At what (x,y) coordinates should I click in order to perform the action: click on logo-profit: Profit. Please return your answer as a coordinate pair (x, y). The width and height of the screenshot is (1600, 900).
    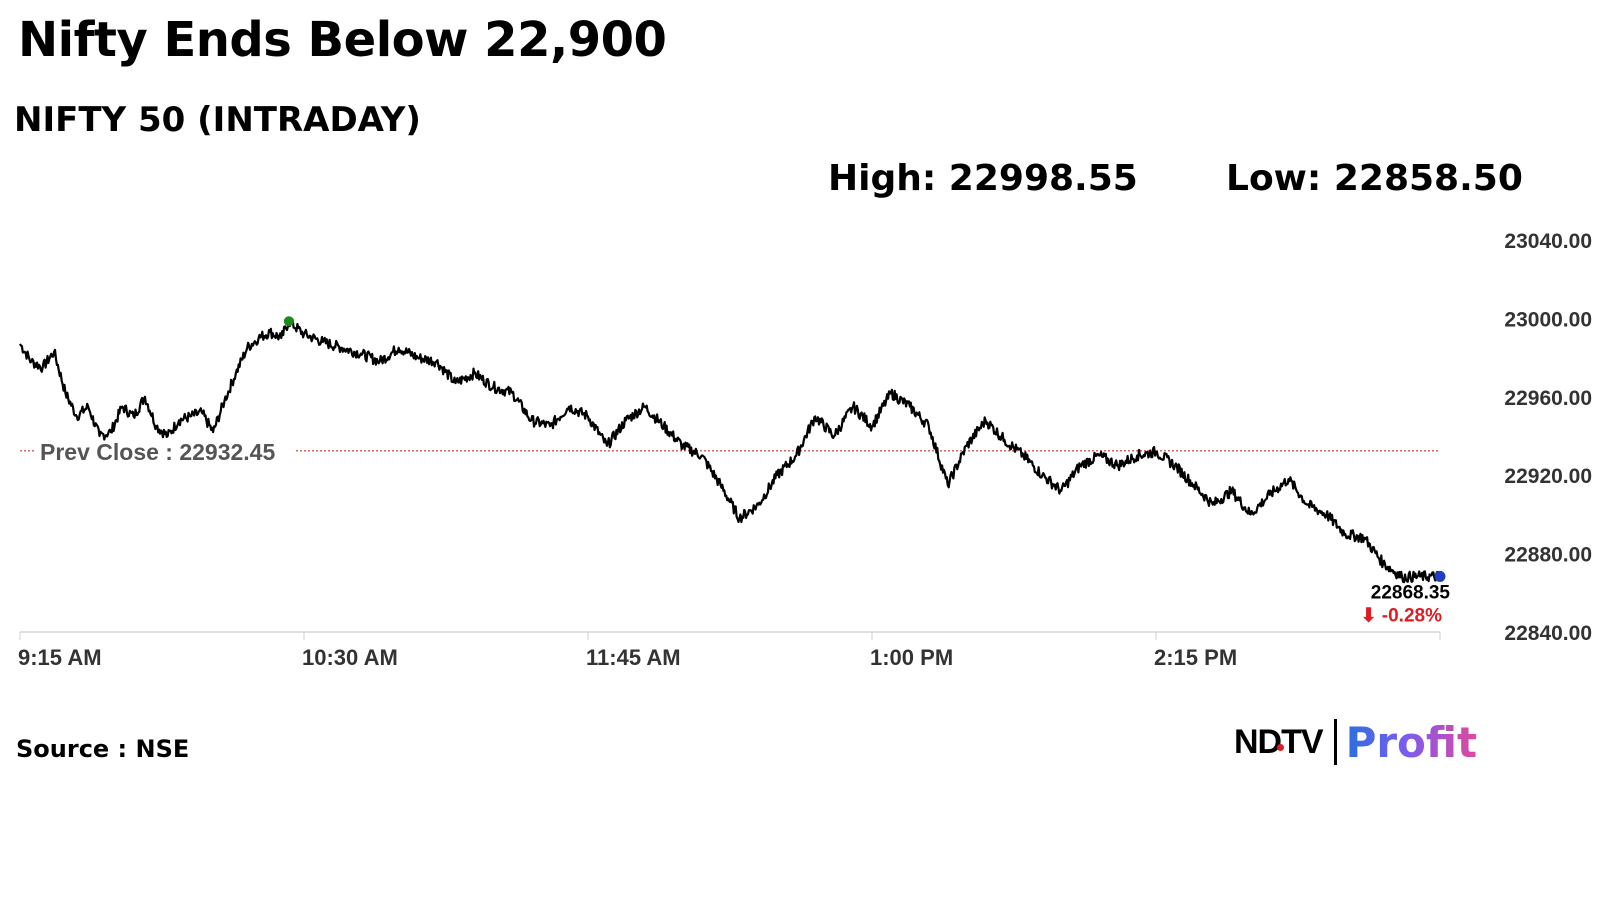
    Looking at the image, I should click on (1411, 742).